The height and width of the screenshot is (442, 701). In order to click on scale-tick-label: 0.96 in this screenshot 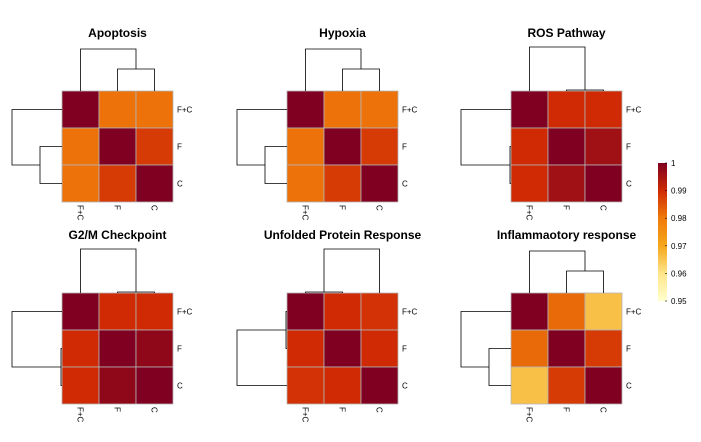, I will do `click(679, 273)`.